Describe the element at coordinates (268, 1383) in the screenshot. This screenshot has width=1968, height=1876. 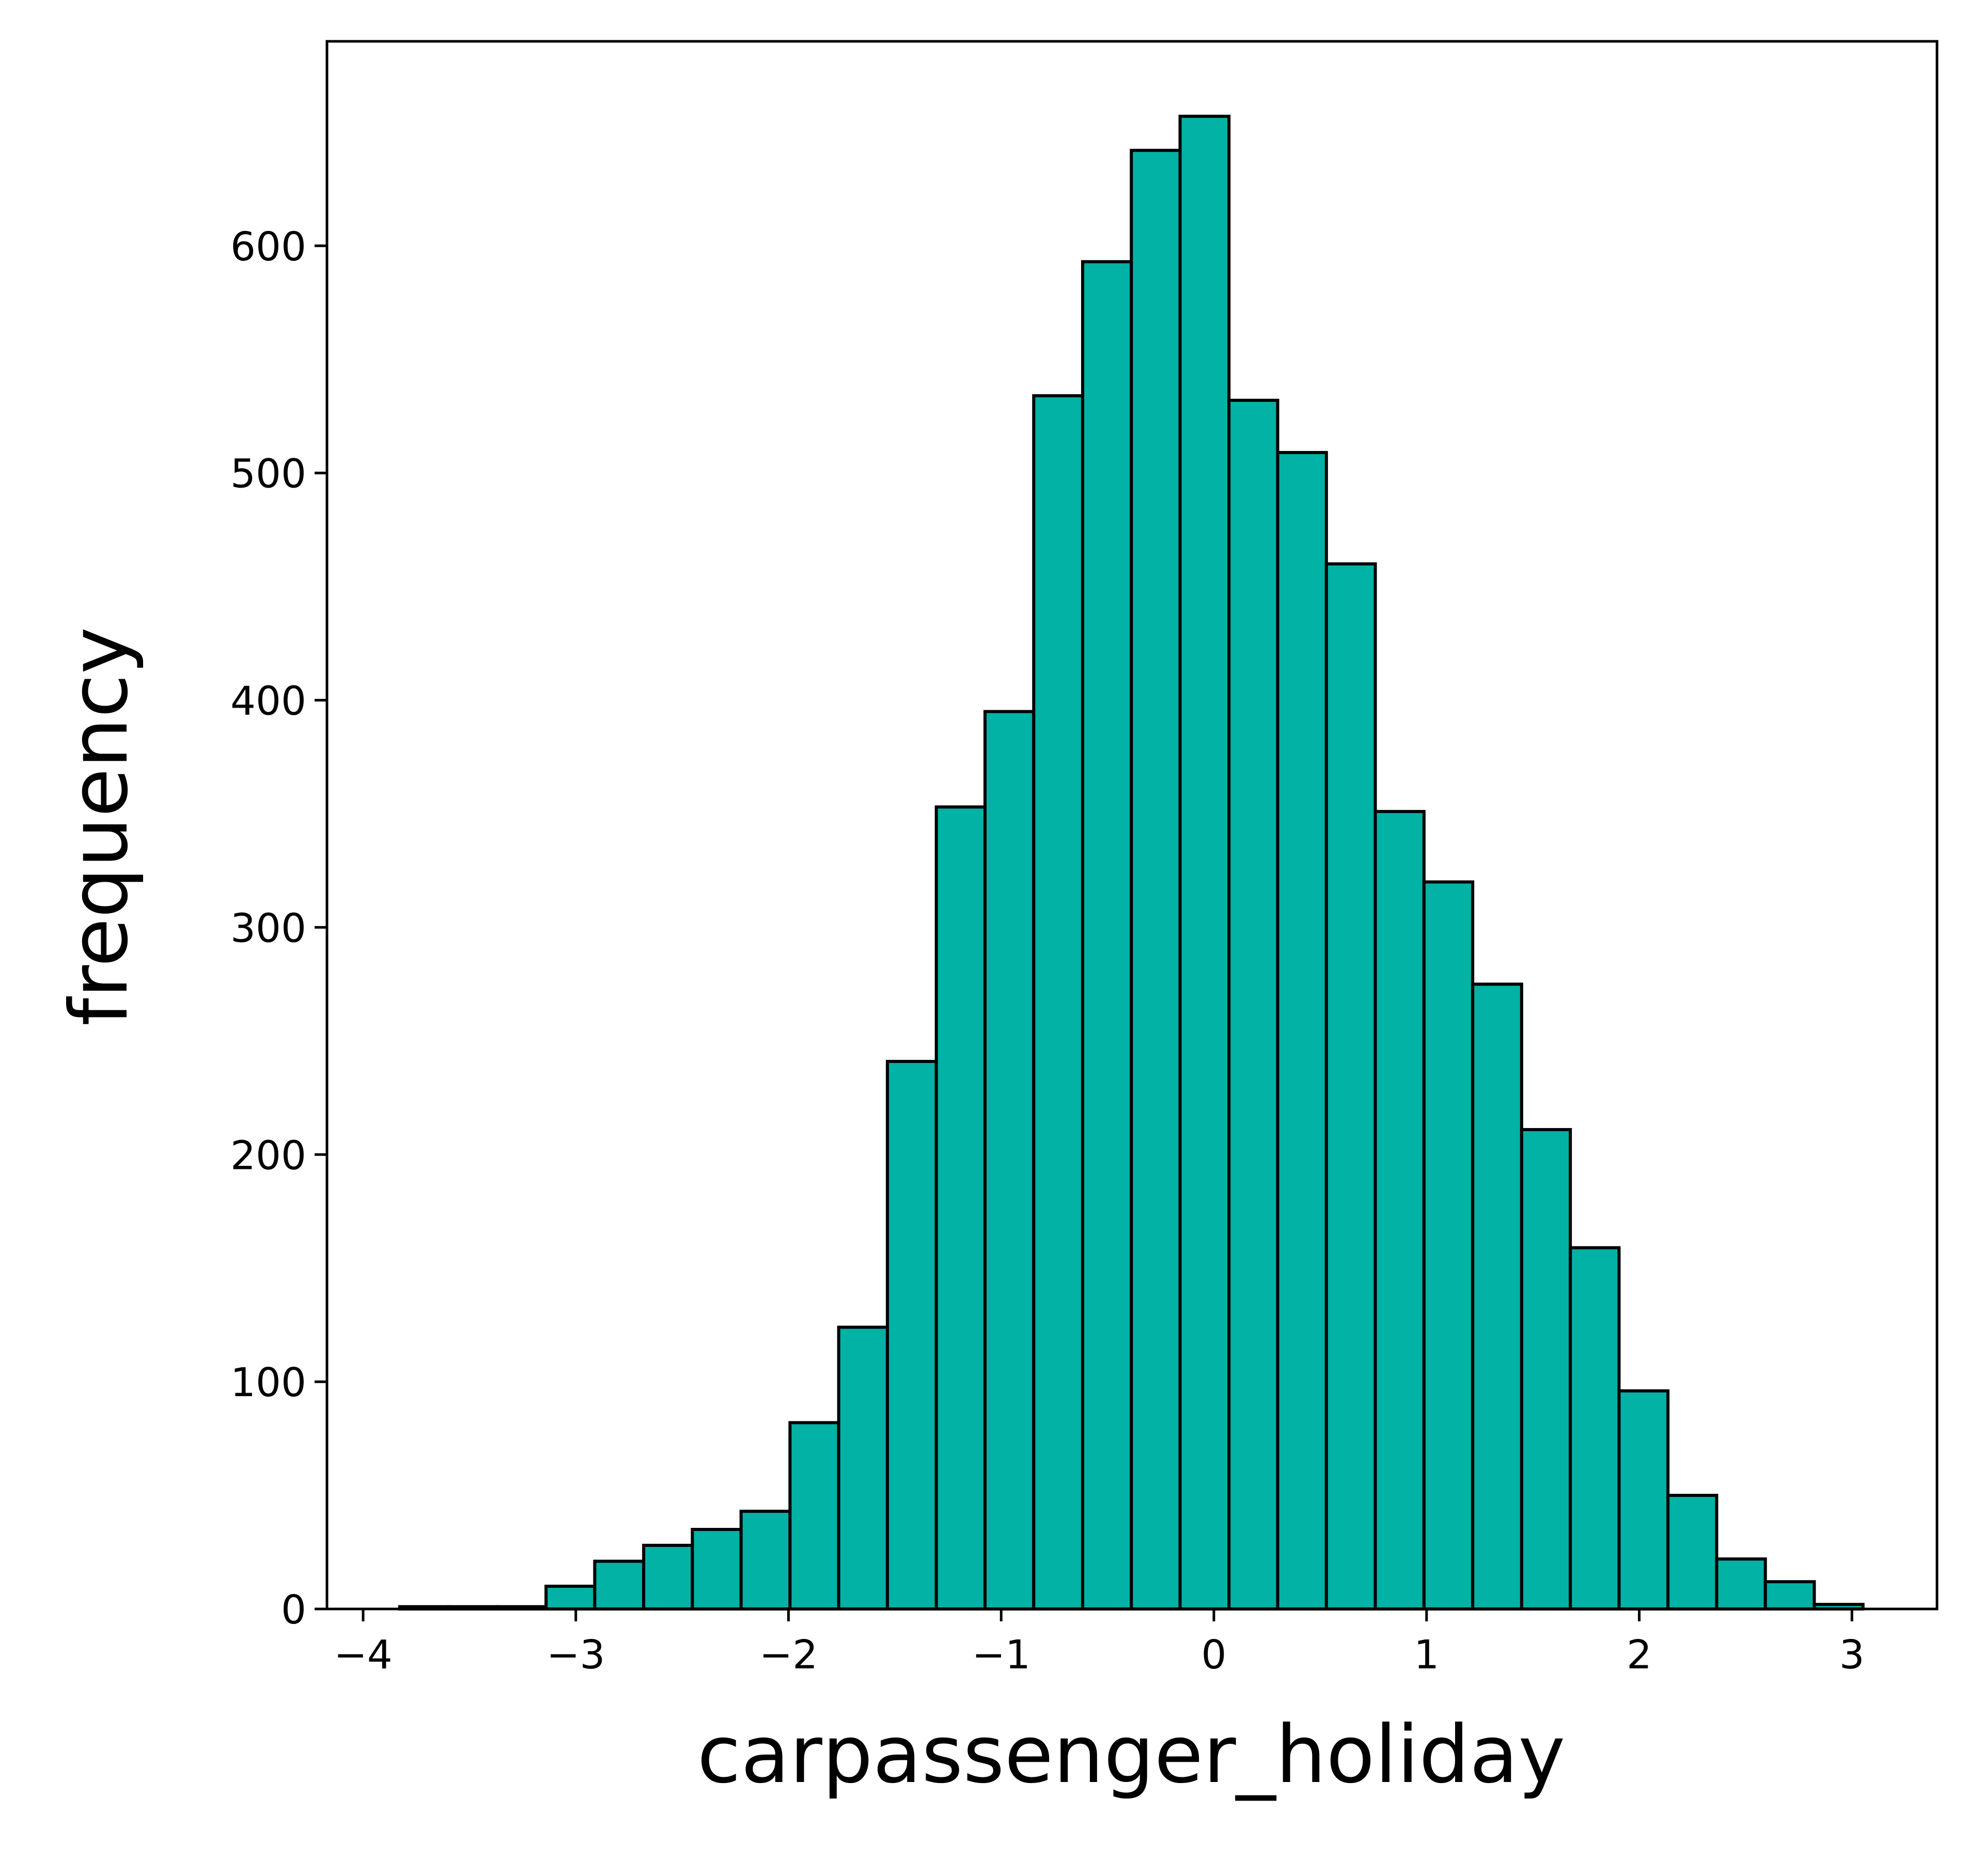
I see `y-tick-label: 100` at that location.